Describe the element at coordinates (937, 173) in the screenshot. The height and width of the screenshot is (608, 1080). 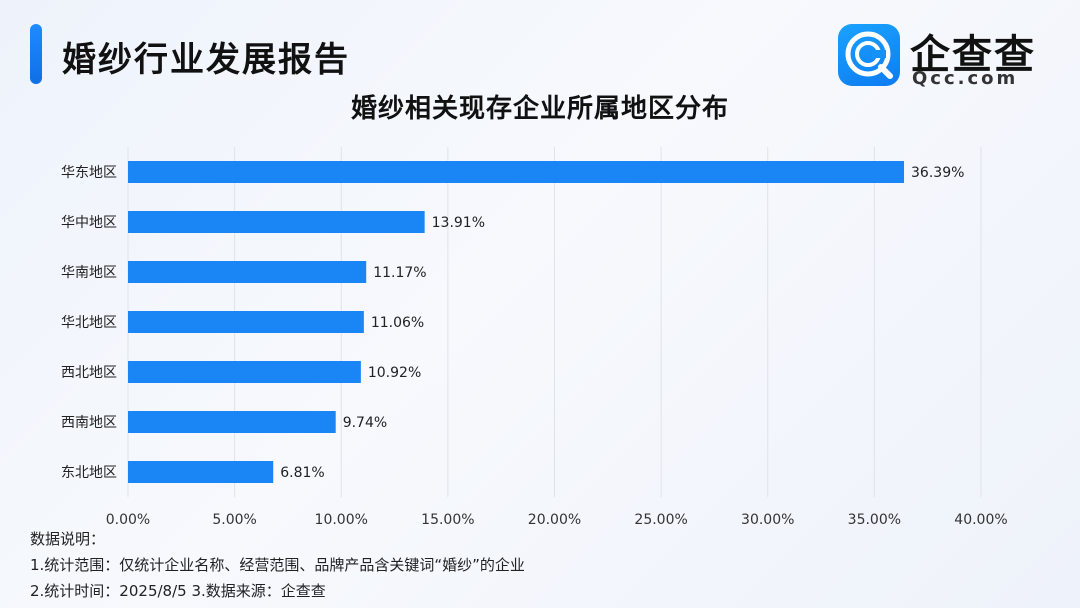
I see `value-label: 36.39%` at that location.